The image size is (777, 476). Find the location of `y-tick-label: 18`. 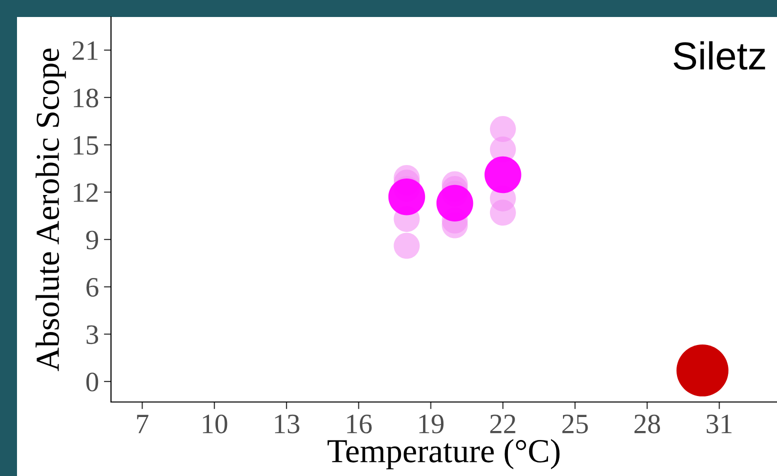

y-tick-label: 18 is located at coordinates (86, 98).